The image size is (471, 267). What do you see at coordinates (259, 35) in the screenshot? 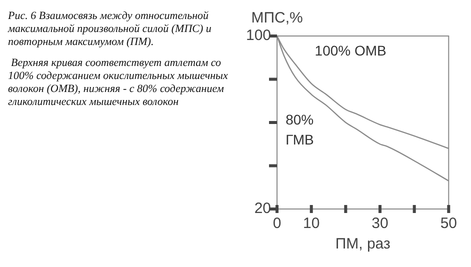
I see `y-tick-label: 100` at bounding box center [259, 35].